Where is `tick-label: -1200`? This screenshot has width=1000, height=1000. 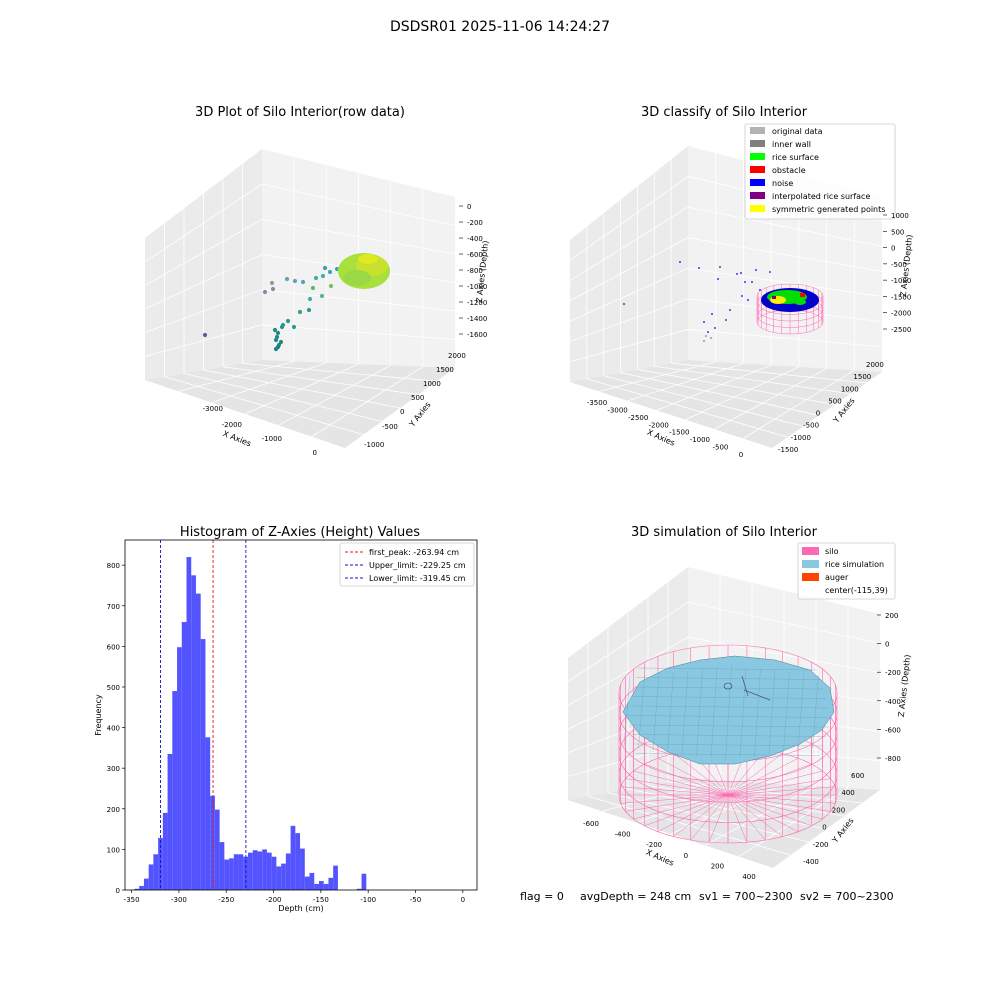
tick-label: -1200 is located at coordinates (477, 303).